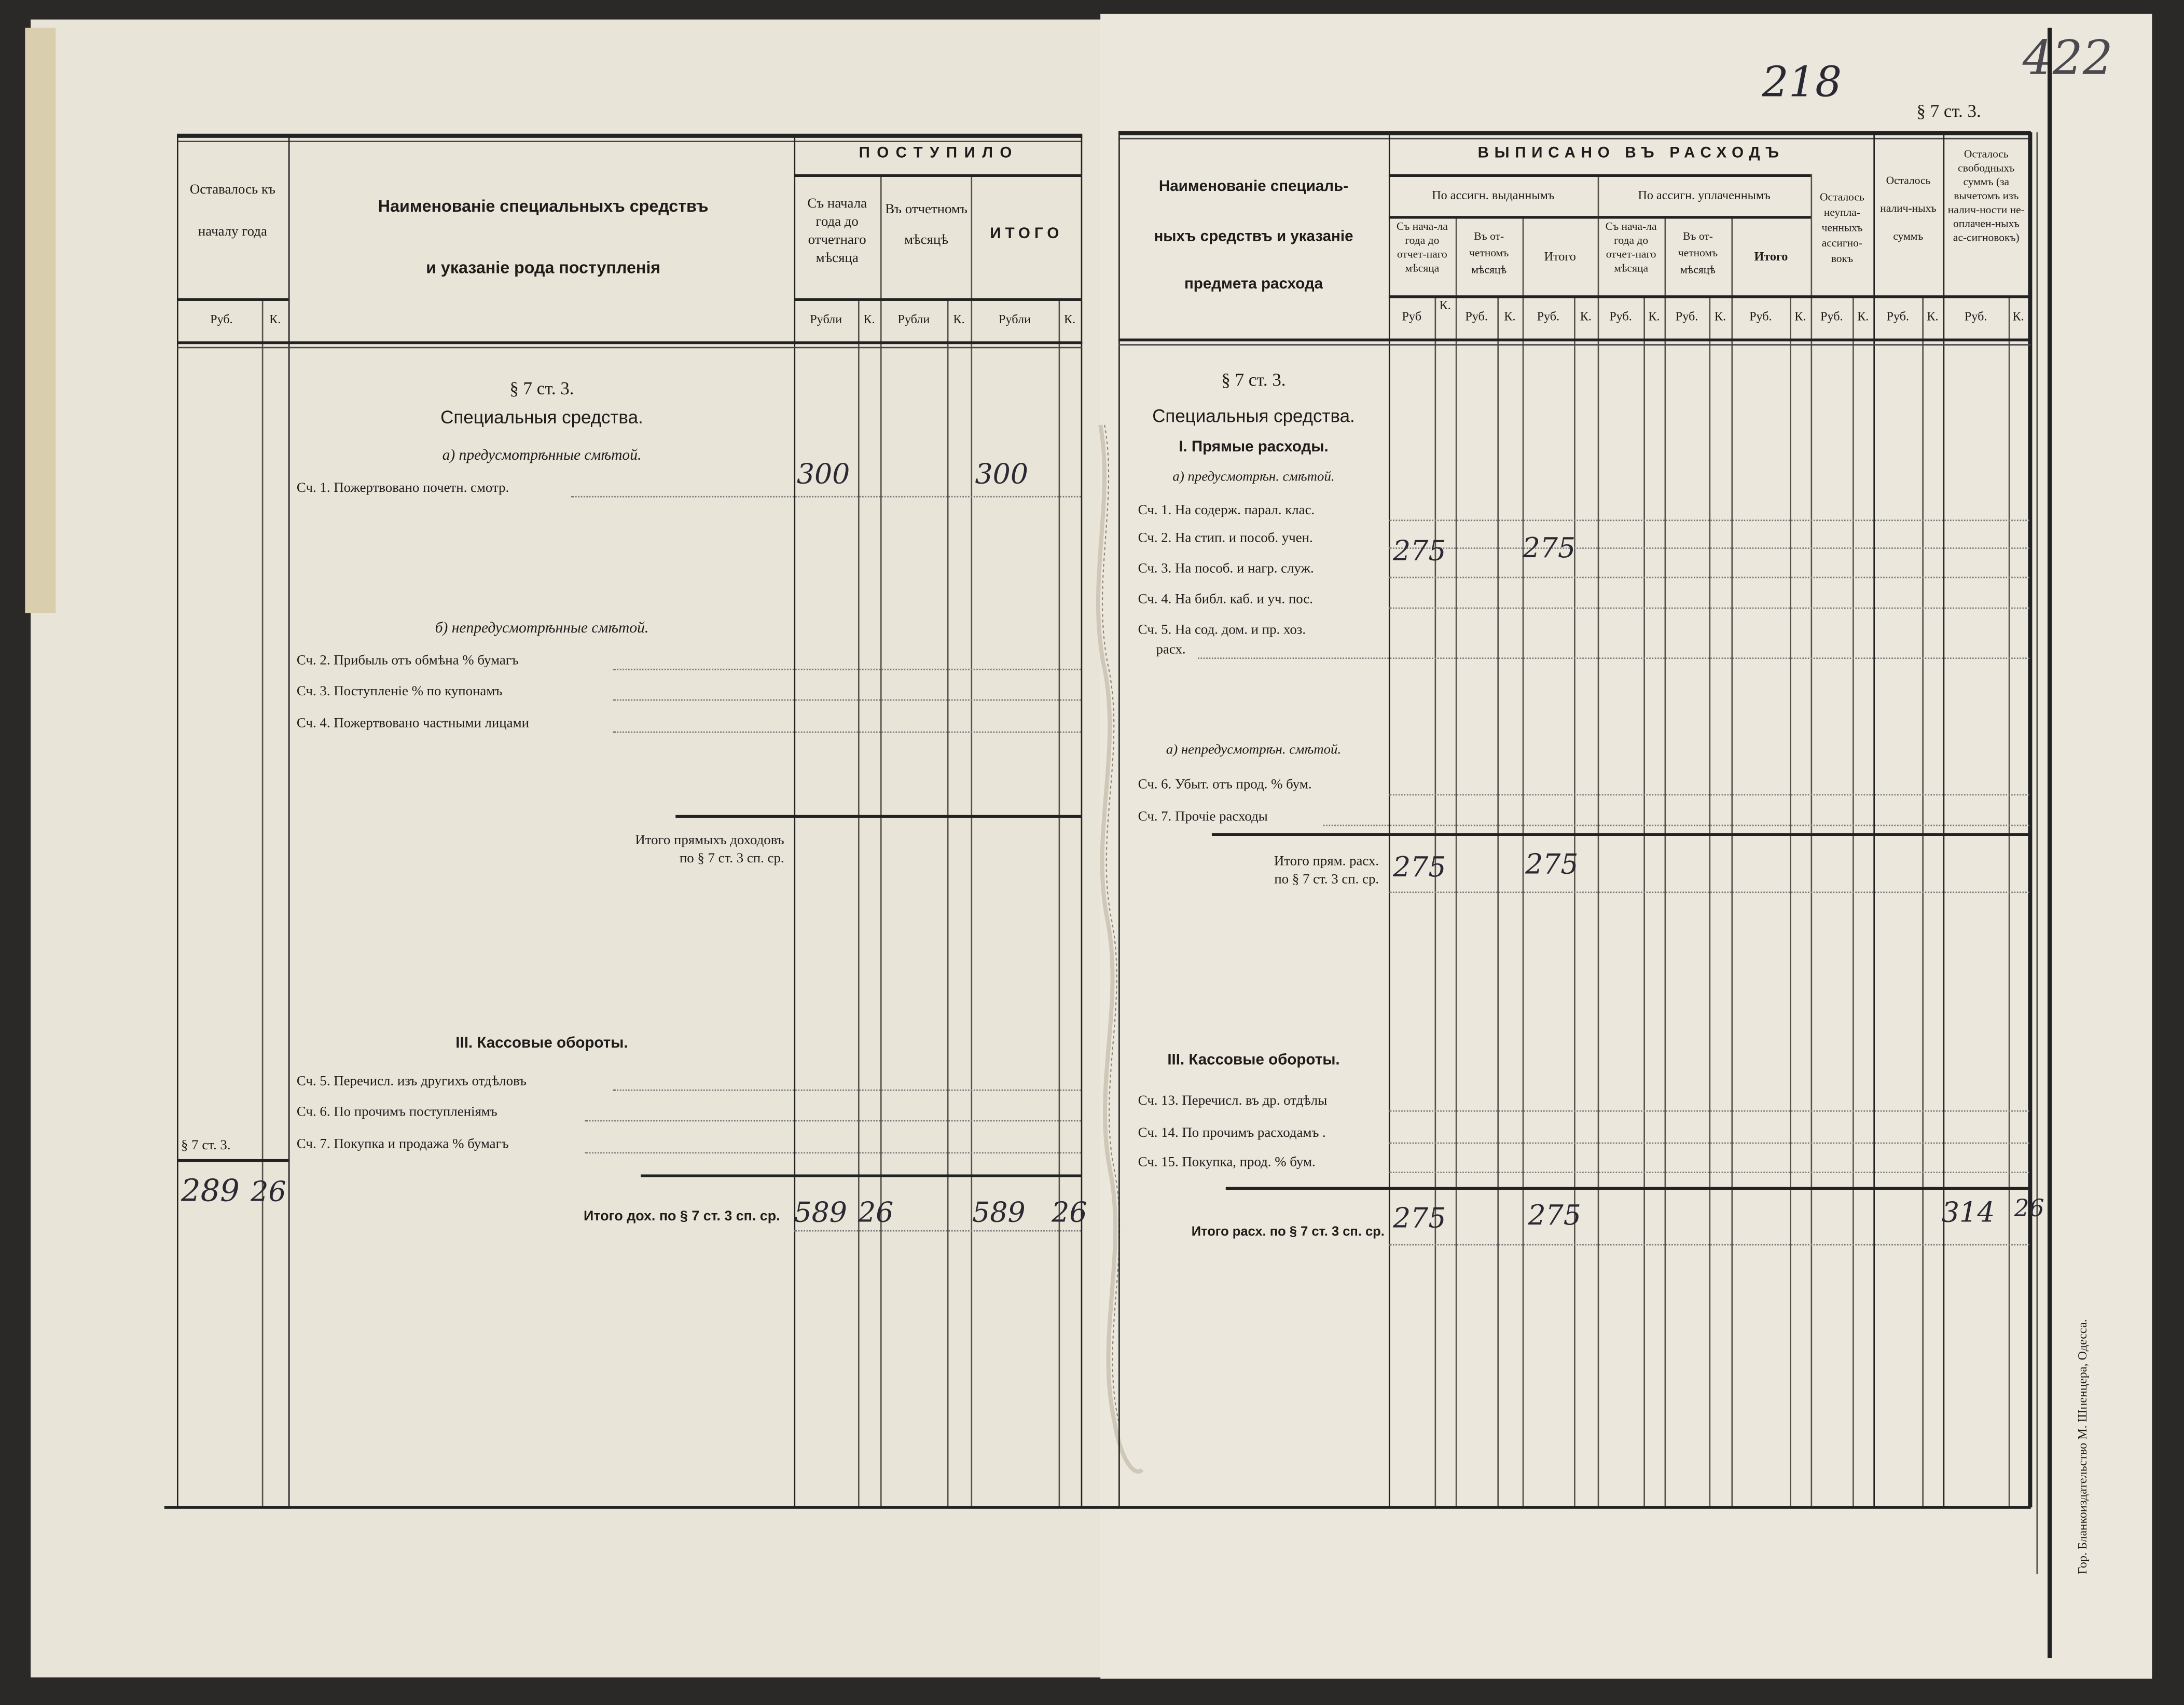  Describe the element at coordinates (543, 267) in the screenshot. I see `header-name-2: и указаніе рода поступленія` at that location.